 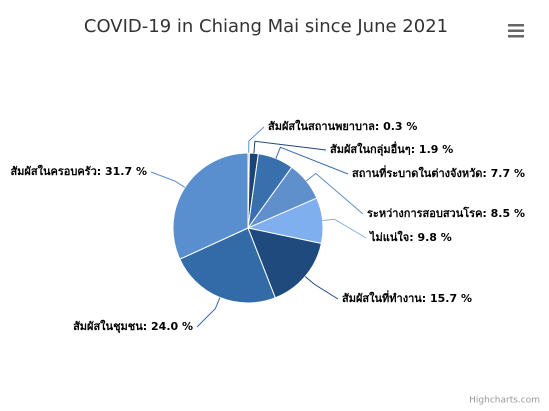 What do you see at coordinates (410, 237) in the screenshot?
I see `data-label: ไม่แน่ใจ: 9.8 %` at bounding box center [410, 237].